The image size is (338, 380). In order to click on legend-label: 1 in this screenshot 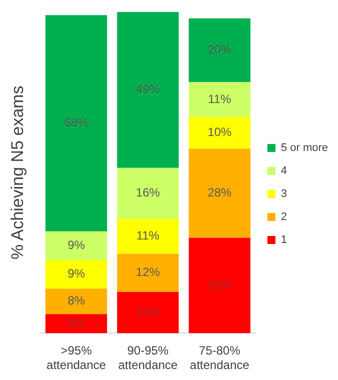, I will do `click(284, 240)`.